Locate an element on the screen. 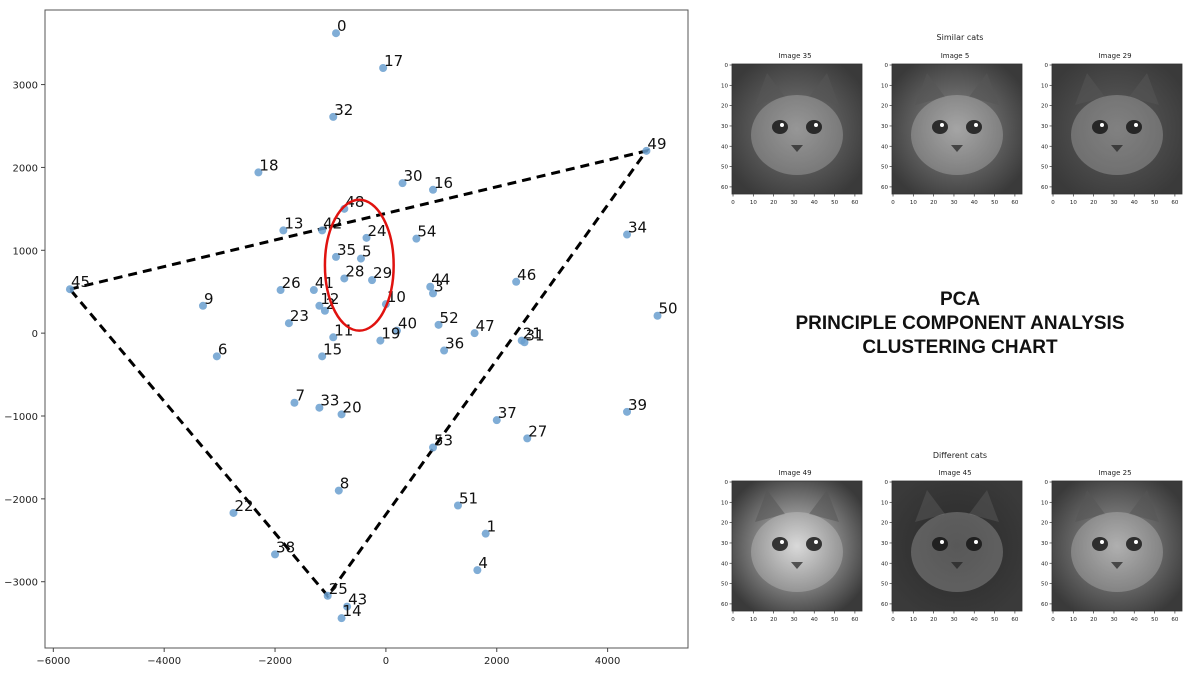 The image size is (1200, 675). title-line-principle: PRINCIPLE COMPONENT ANALYSIS is located at coordinates (960, 323).